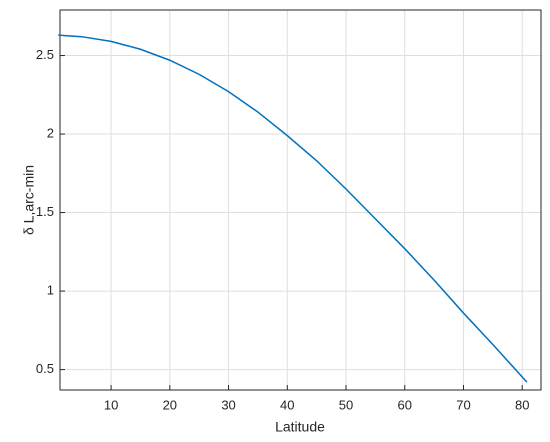 This screenshot has height=442, width=550. What do you see at coordinates (228, 404) in the screenshot?
I see `x-tick-label: 30` at bounding box center [228, 404].